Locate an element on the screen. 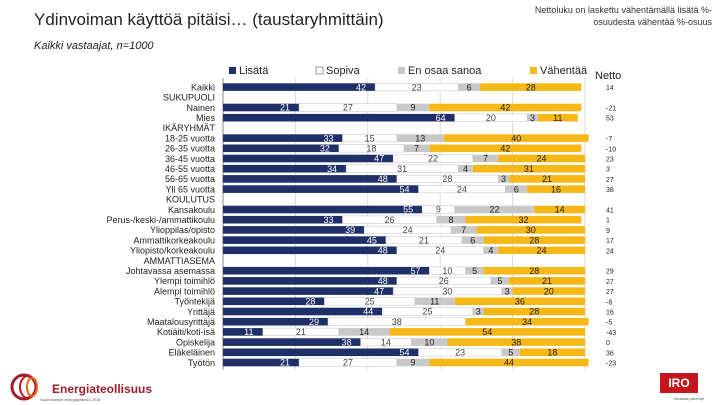 The height and width of the screenshot is (405, 720). data-label: 54 is located at coordinates (487, 332).